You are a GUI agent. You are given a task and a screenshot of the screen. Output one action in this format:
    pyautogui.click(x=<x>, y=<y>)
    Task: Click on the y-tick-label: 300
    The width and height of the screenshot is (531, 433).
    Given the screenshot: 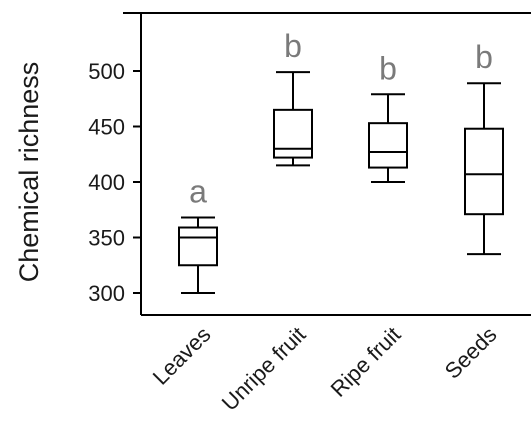 What is the action you would take?
    pyautogui.click(x=106, y=293)
    